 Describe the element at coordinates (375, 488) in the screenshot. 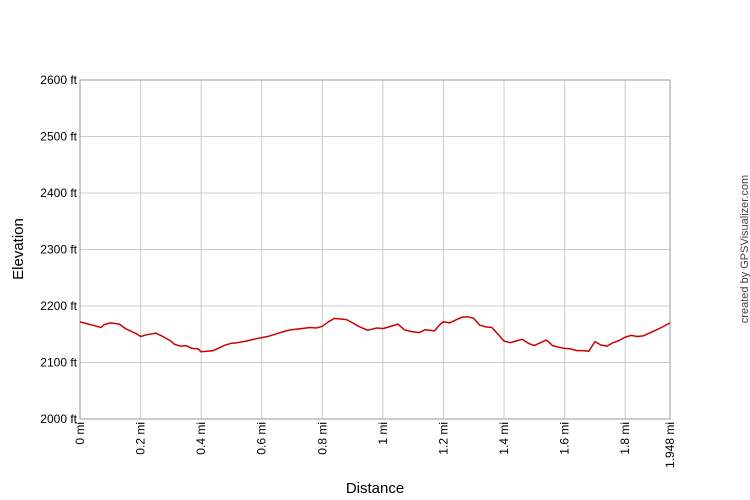

I see `x-axis-title: Distance` at that location.